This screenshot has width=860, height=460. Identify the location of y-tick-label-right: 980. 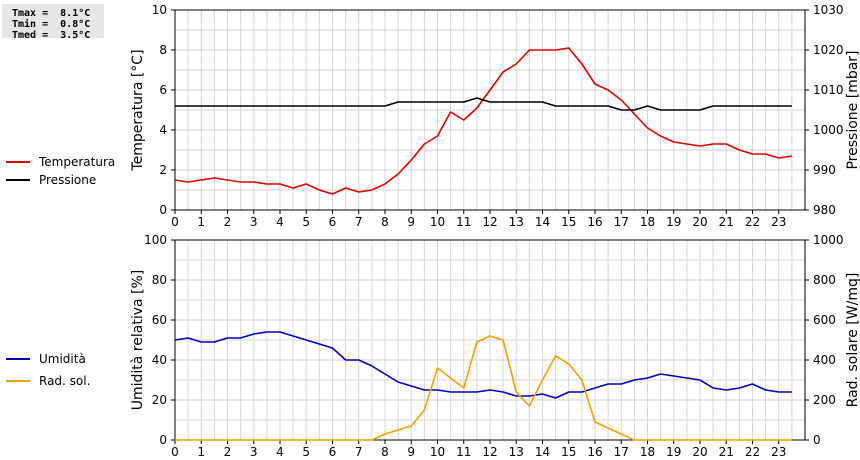
(824, 210).